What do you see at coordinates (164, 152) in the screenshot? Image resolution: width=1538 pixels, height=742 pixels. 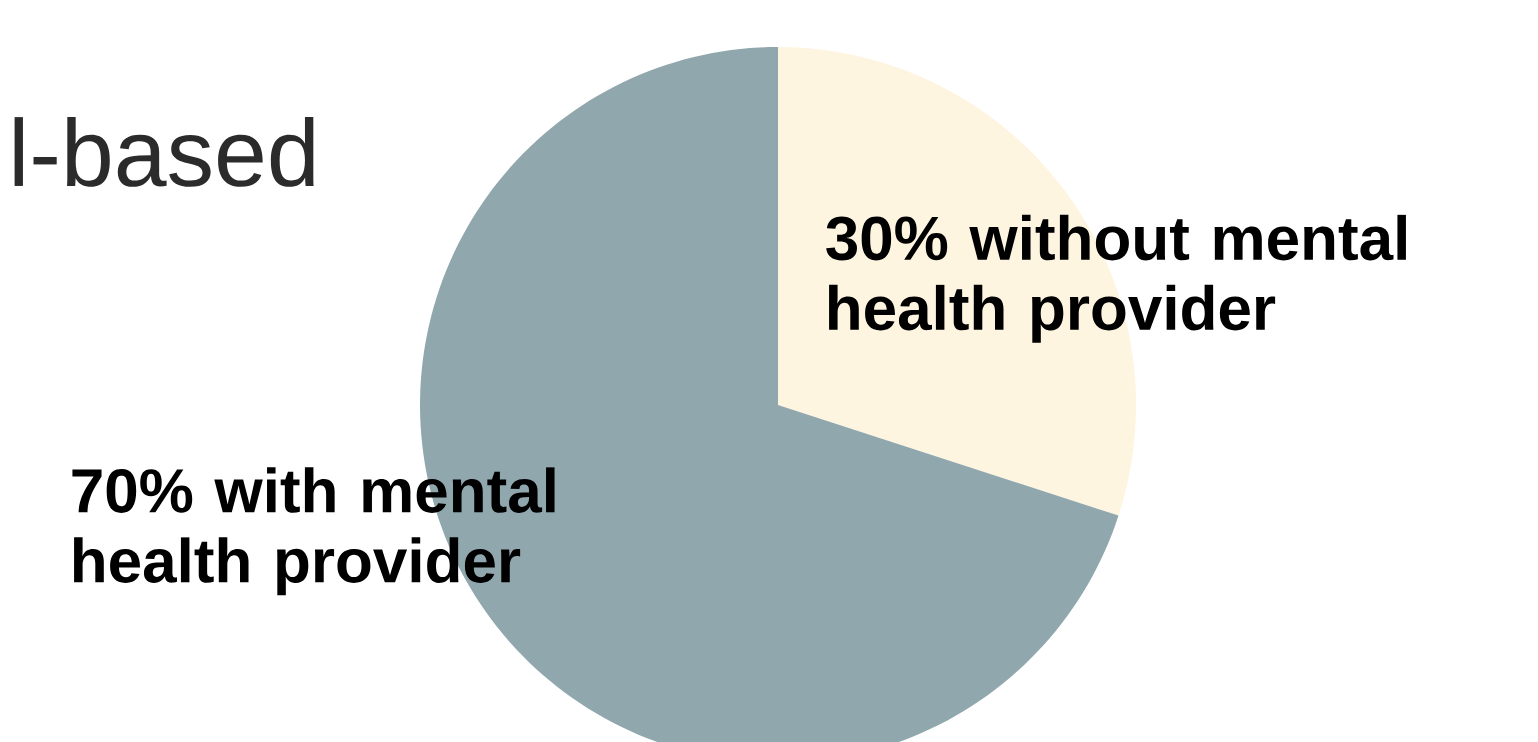 I see `text: l-based` at bounding box center [164, 152].